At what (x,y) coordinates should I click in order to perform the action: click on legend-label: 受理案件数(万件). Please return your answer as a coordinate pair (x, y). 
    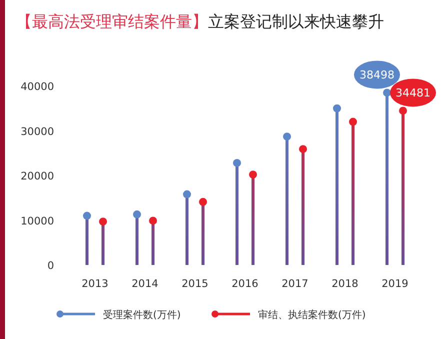
    Looking at the image, I should click on (142, 315).